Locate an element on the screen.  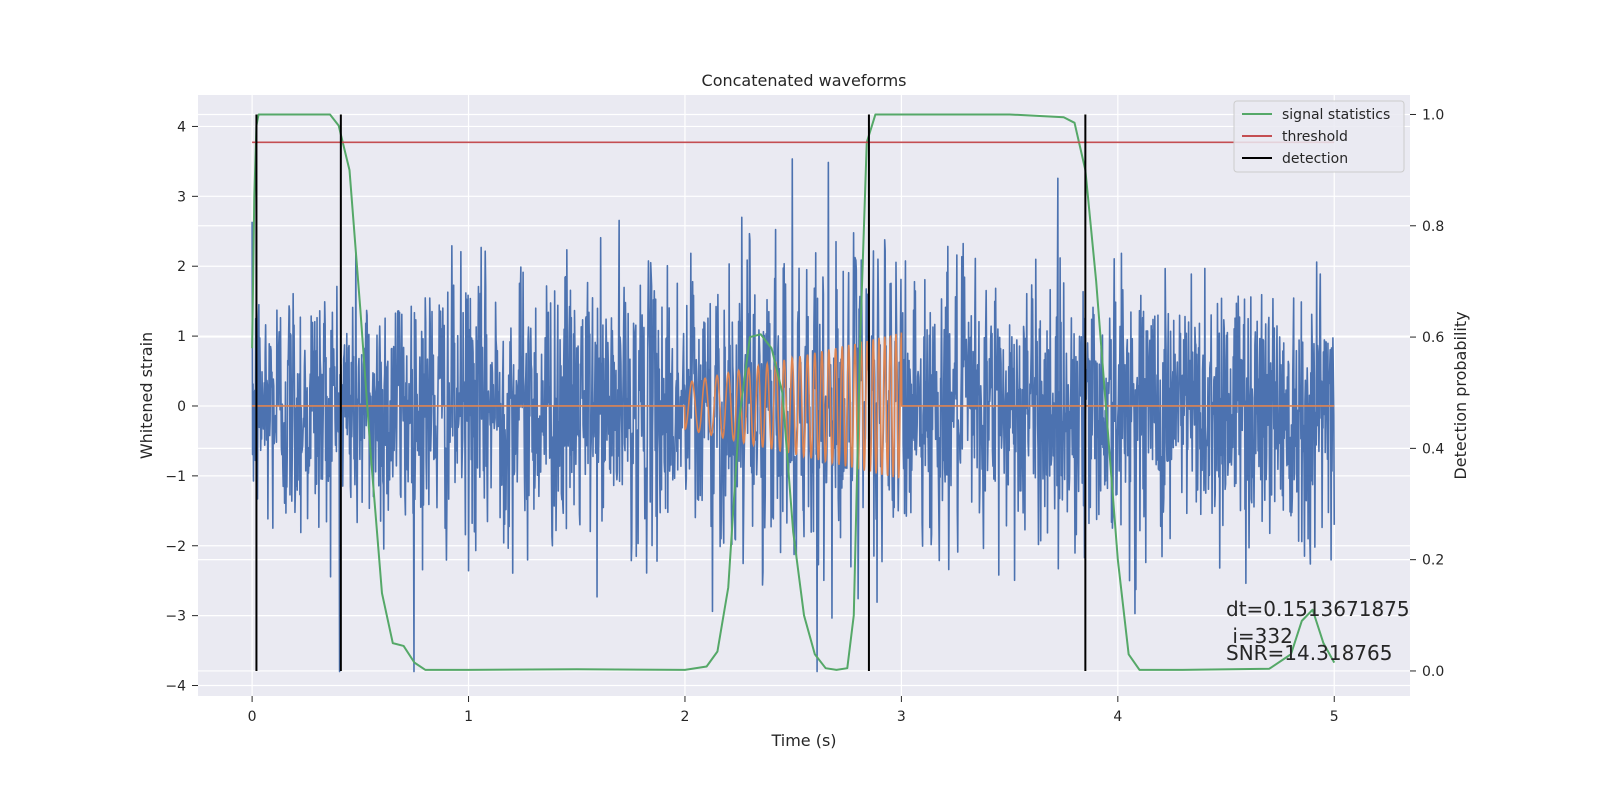
legend-entry: signal statistics is located at coordinates (1336, 115).